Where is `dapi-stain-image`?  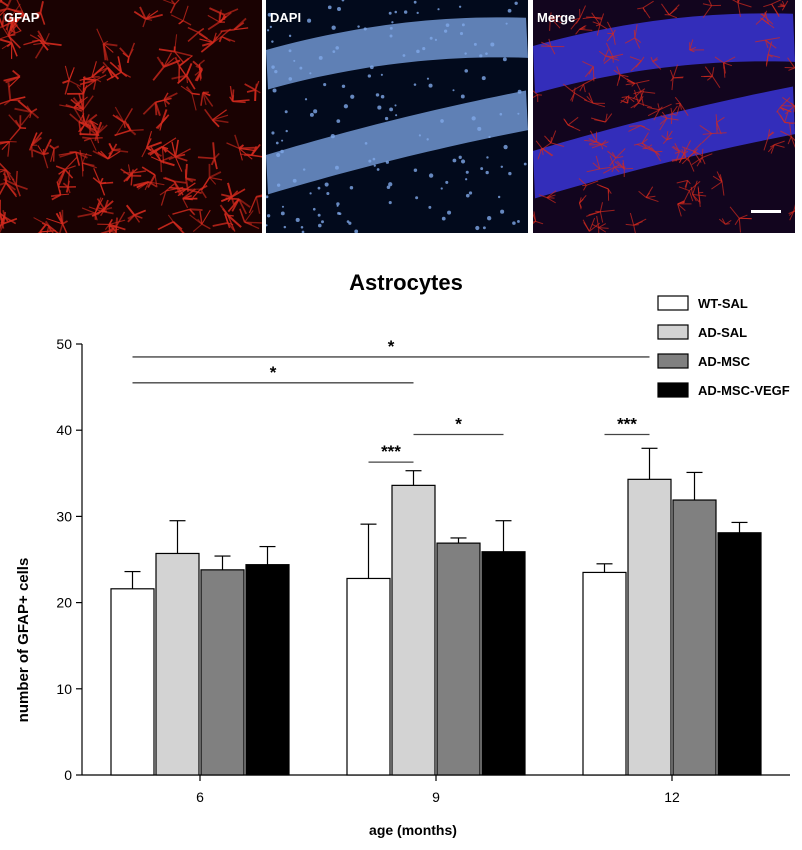 dapi-stain-image is located at coordinates (397, 116).